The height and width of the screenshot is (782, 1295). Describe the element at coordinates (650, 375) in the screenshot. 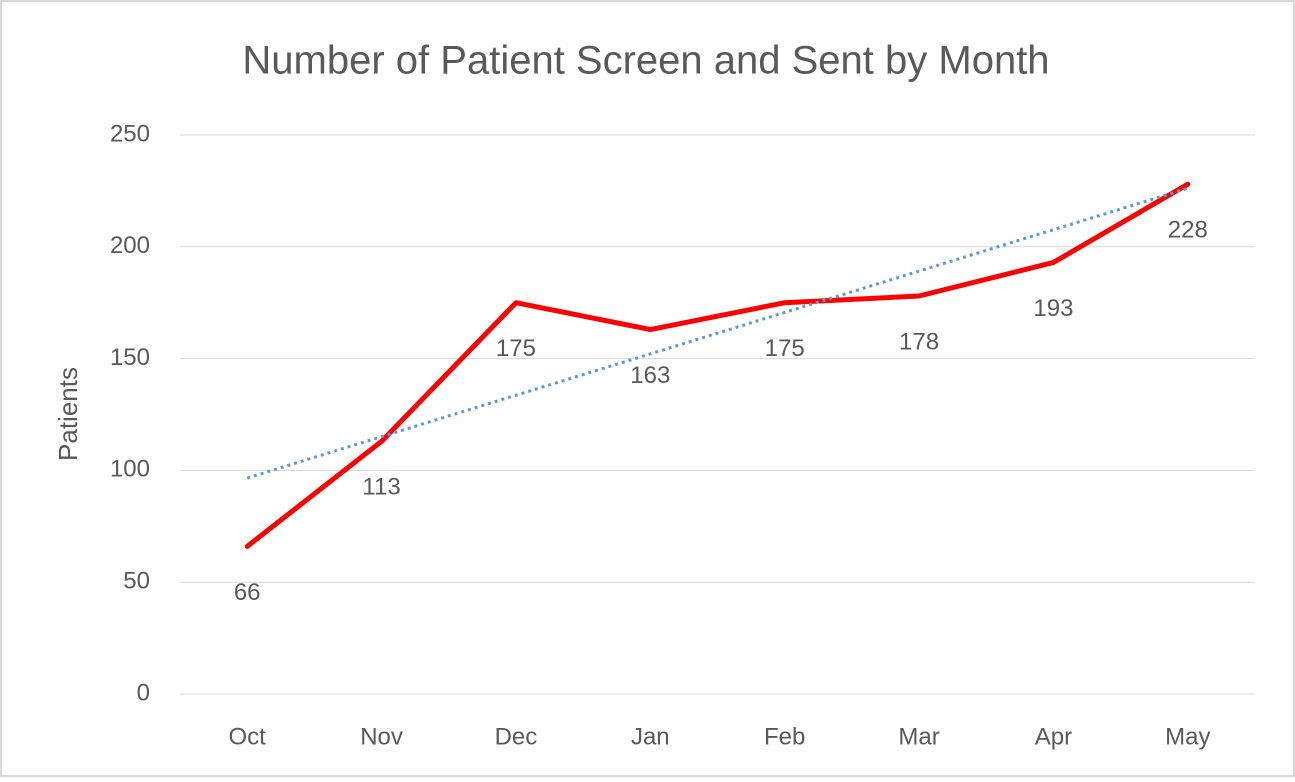

I see `data-label: 163` at that location.